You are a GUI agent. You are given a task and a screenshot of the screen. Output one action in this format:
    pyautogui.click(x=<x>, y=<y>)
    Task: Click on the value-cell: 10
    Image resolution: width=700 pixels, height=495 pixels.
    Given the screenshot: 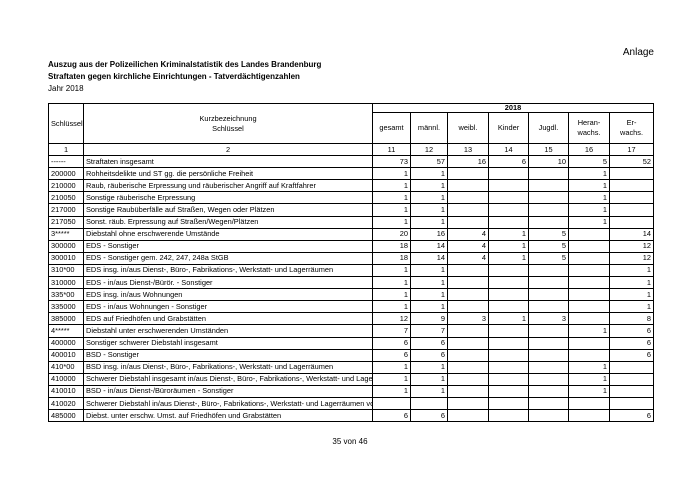 What is the action you would take?
    pyautogui.click(x=548, y=162)
    